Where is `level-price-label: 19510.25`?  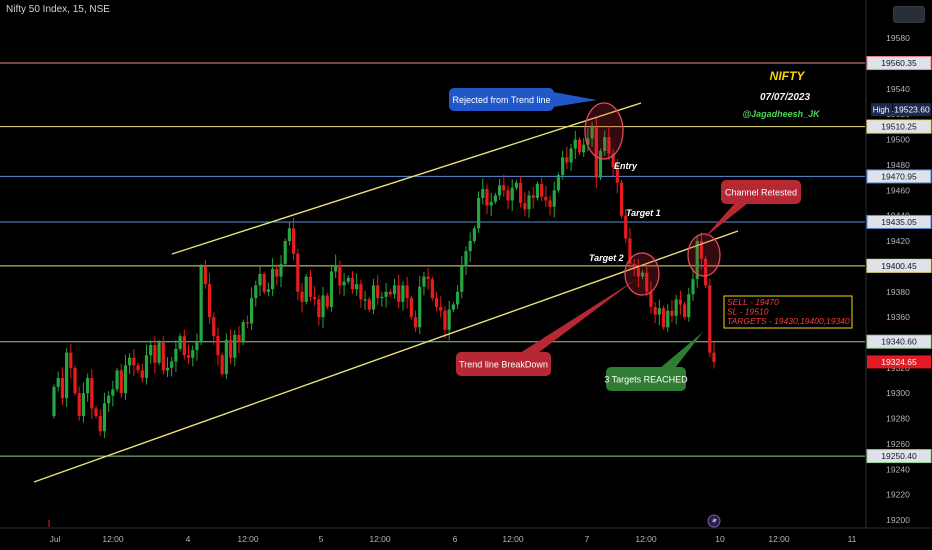
level-price-label: 19510.25 is located at coordinates (899, 127).